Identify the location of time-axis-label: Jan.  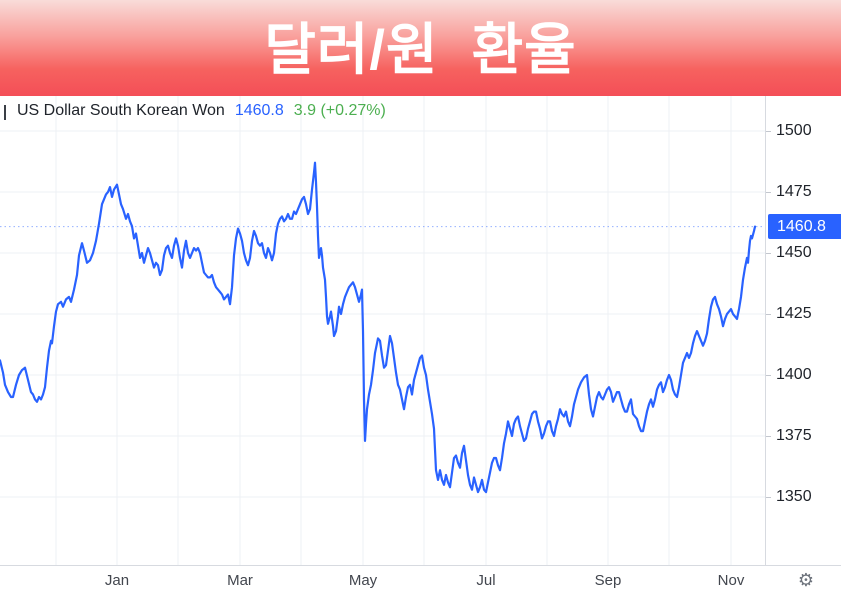
(117, 580).